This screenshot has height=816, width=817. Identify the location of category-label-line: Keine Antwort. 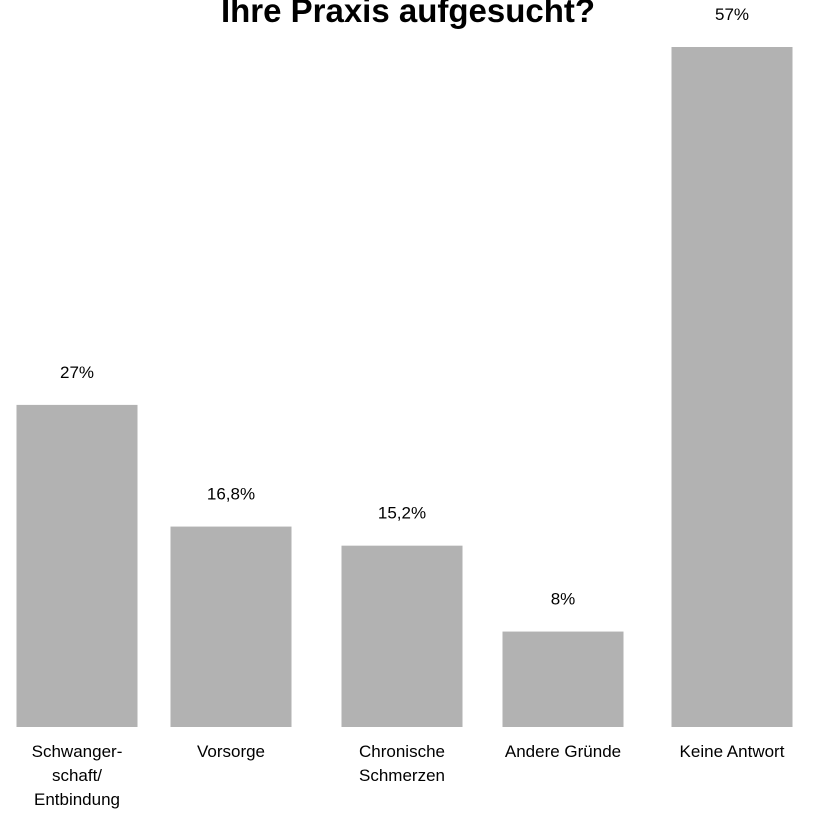
(732, 751).